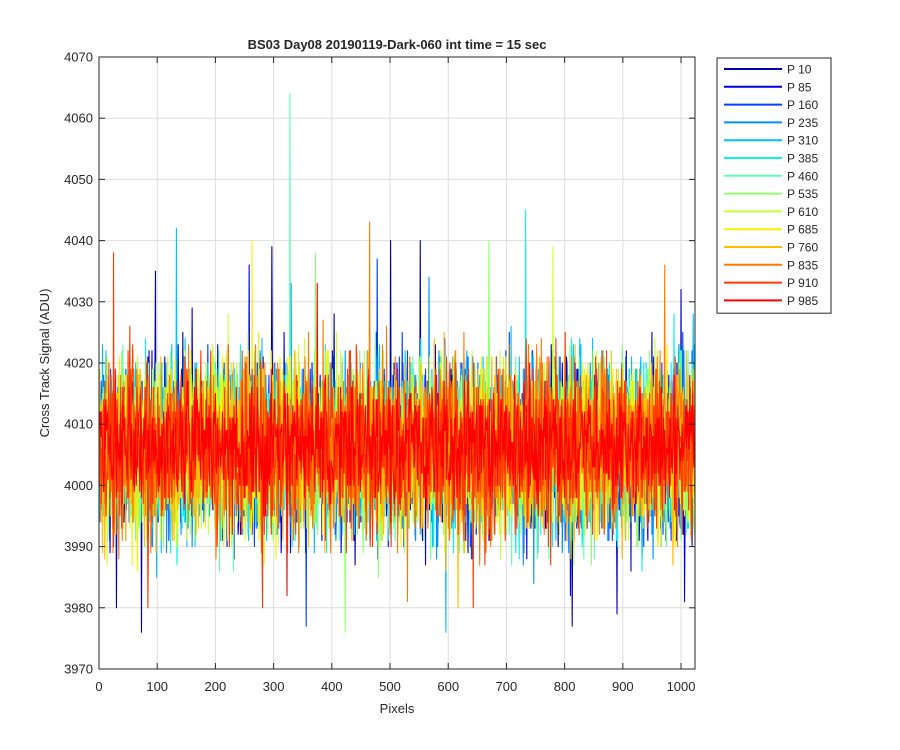  Describe the element at coordinates (332, 686) in the screenshot. I see `x-tick-label: 400` at that location.